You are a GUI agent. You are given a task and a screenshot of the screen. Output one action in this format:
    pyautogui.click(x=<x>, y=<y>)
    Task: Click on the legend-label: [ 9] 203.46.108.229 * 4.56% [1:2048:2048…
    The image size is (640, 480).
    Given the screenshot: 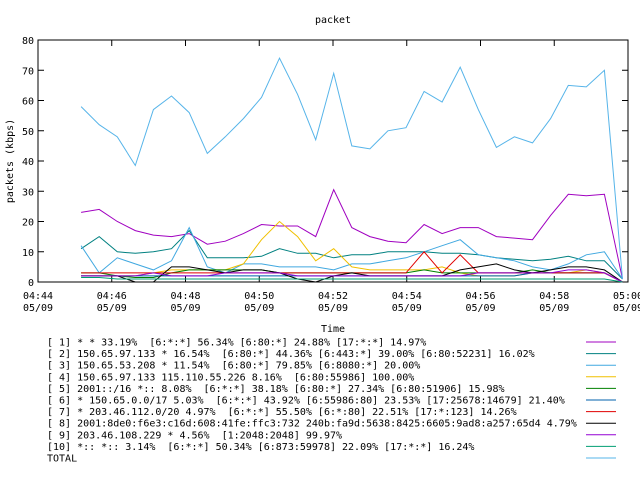 What is the action you would take?
    pyautogui.click(x=194, y=435)
    